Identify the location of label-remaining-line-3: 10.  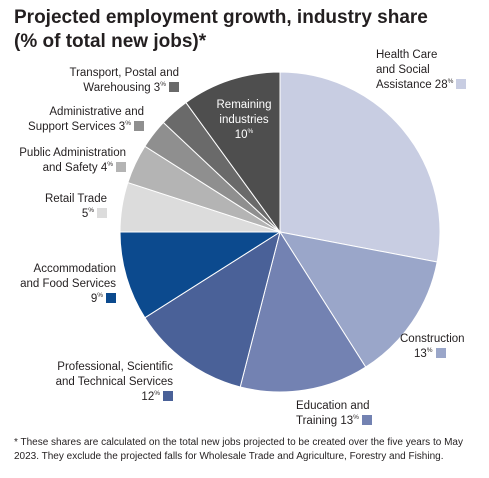
(241, 135).